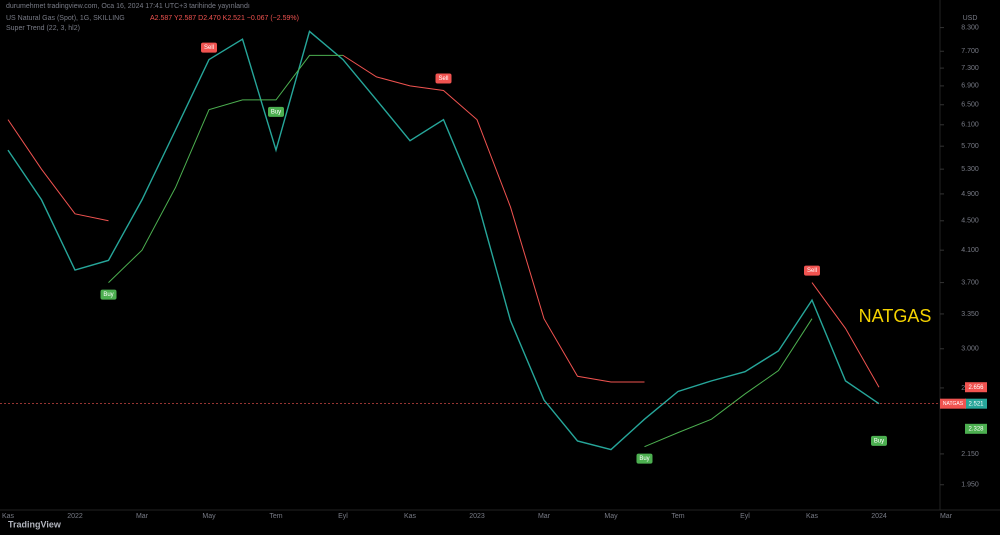 Image resolution: width=1000 pixels, height=535 pixels. Describe the element at coordinates (970, 105) in the screenshot. I see `y-tick-label: 6.500` at that location.